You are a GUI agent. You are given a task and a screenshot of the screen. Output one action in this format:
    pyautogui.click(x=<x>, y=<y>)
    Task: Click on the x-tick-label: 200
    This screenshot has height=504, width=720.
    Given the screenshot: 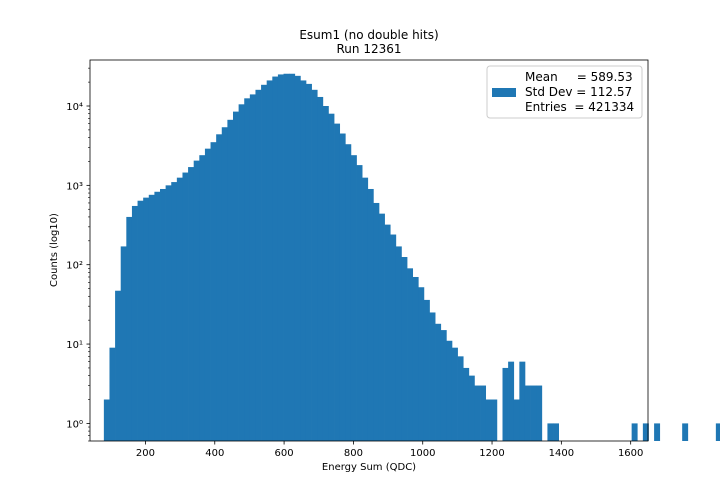 What is the action you would take?
    pyautogui.click(x=145, y=453)
    